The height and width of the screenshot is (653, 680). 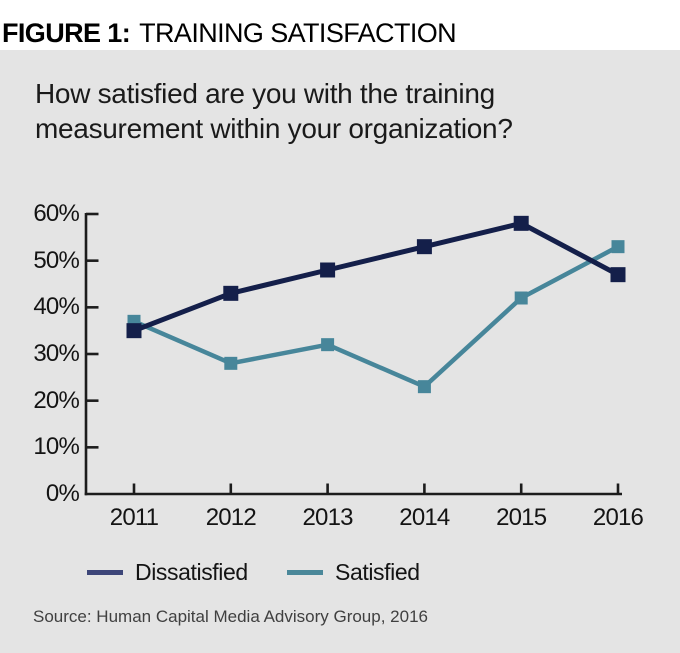 I want to click on series-line-dissatisfied, so click(x=376, y=276).